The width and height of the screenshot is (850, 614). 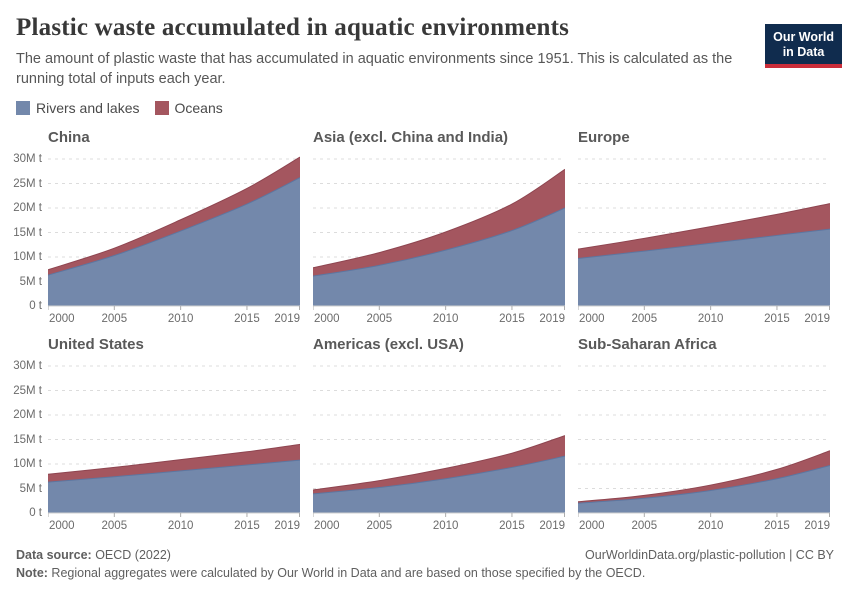 What do you see at coordinates (604, 137) in the screenshot?
I see `chart-title-europe: Europe` at bounding box center [604, 137].